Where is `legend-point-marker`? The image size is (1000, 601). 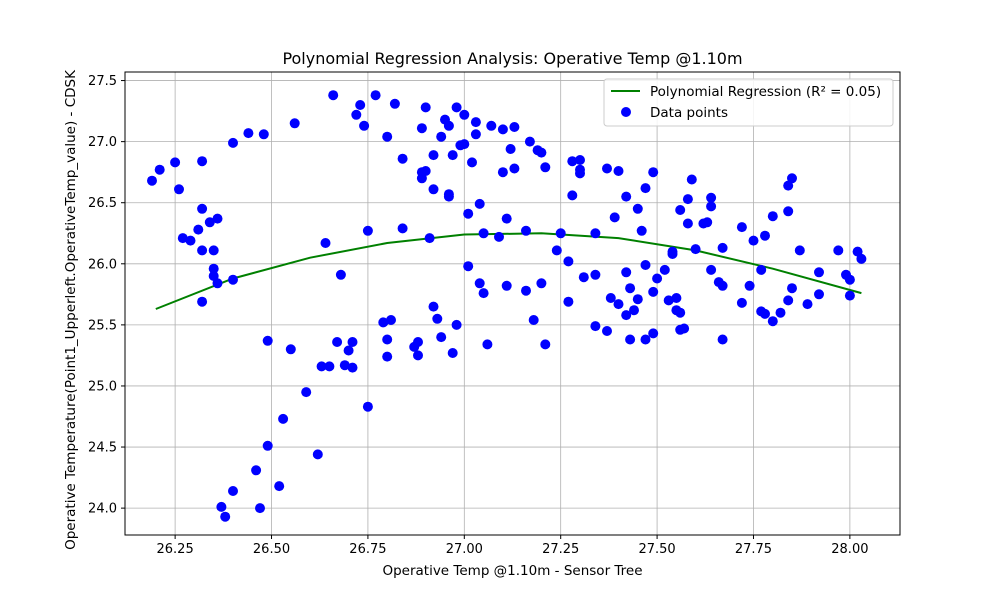
legend-point-marker is located at coordinates (626, 112).